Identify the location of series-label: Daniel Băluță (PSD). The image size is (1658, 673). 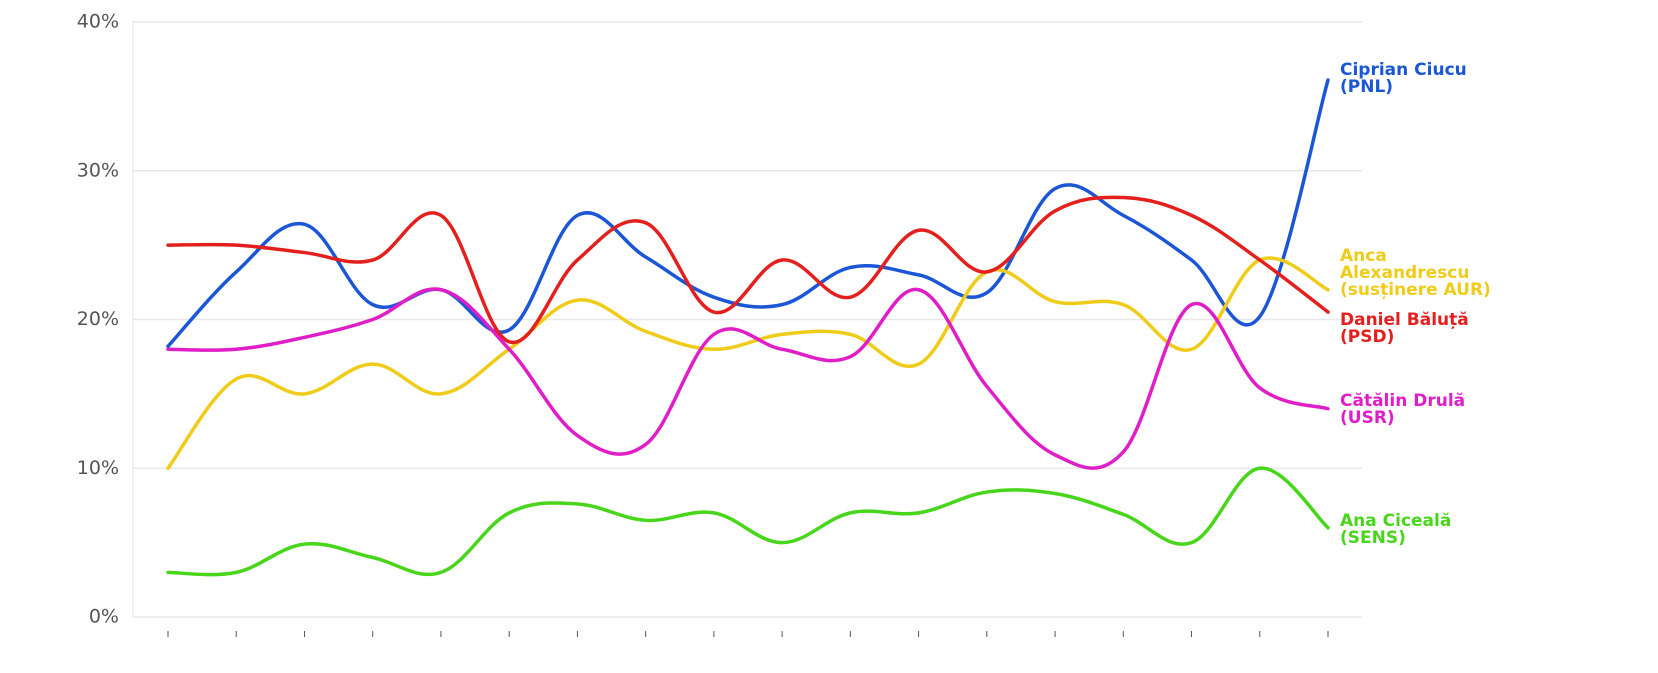
(1404, 328).